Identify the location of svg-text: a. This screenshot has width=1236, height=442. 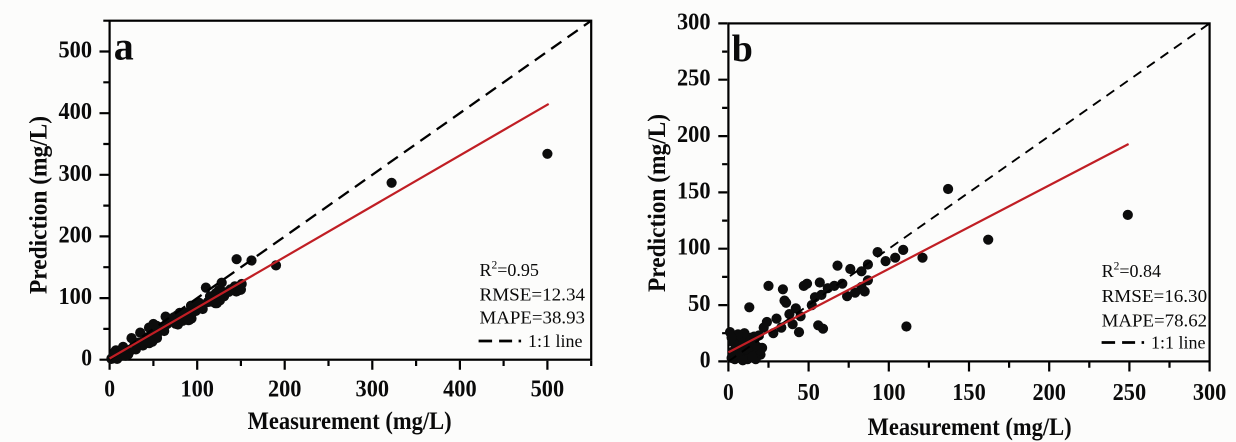
(124, 46).